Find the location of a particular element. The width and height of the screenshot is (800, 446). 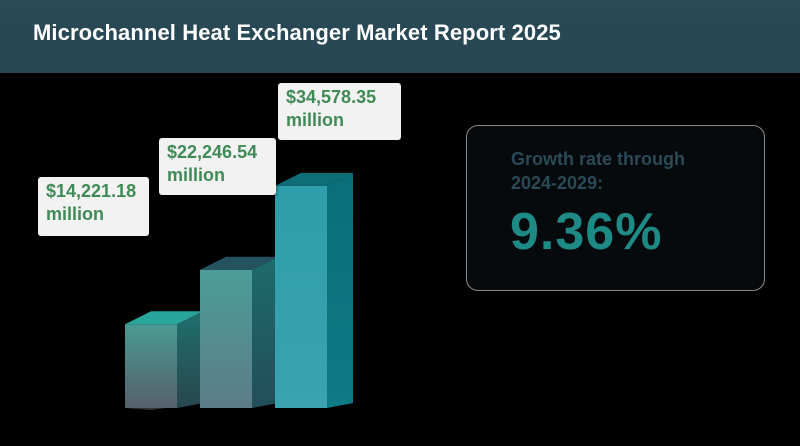

bar-1-front is located at coordinates (151, 366).